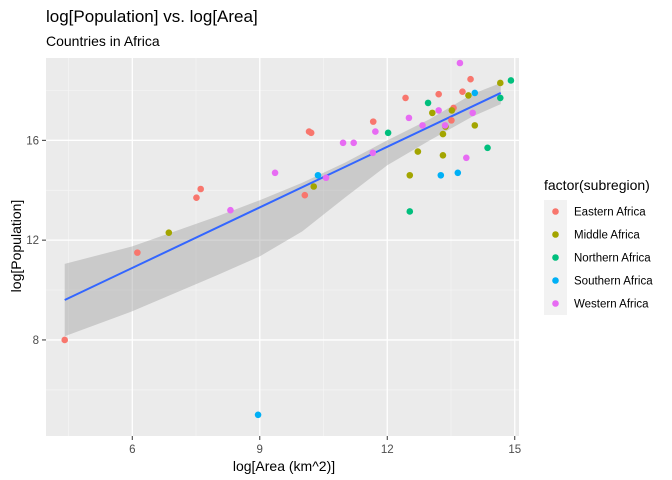 Image resolution: width=672 pixels, height=480 pixels. I want to click on legend-item: Western Africa, so click(596, 303).